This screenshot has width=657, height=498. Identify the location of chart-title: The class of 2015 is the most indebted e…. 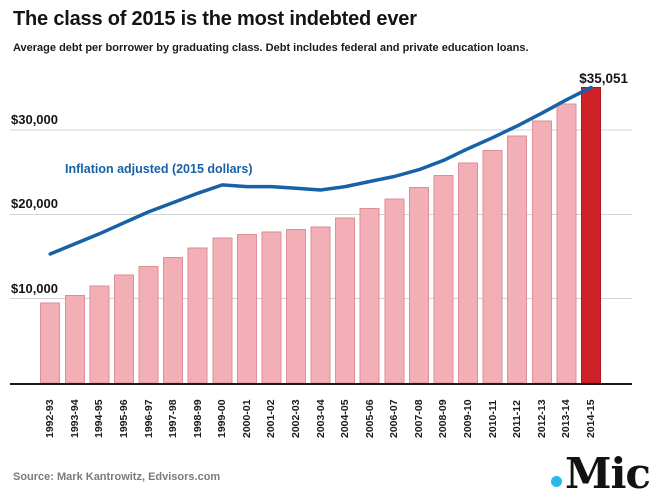
(215, 19).